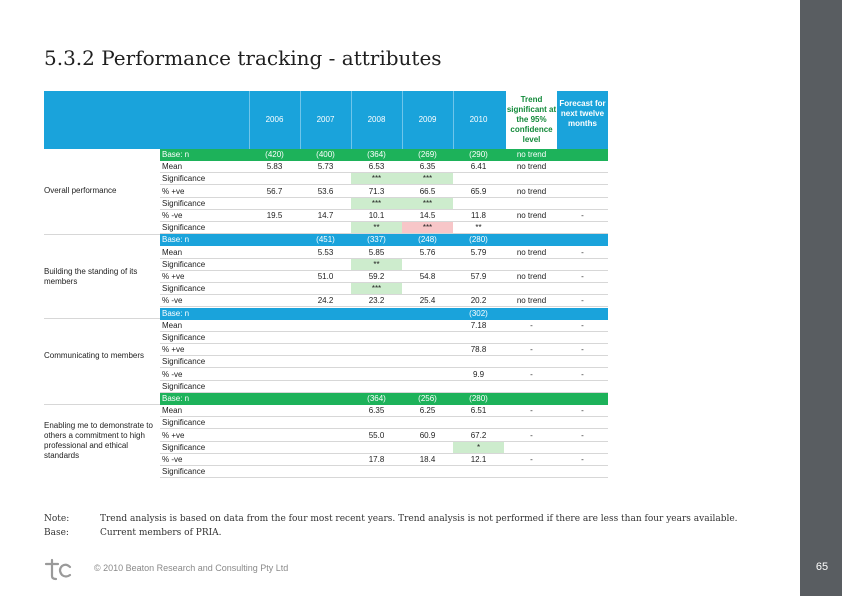 This screenshot has width=842, height=596. I want to click on table-cell: 51.0, so click(325, 276).